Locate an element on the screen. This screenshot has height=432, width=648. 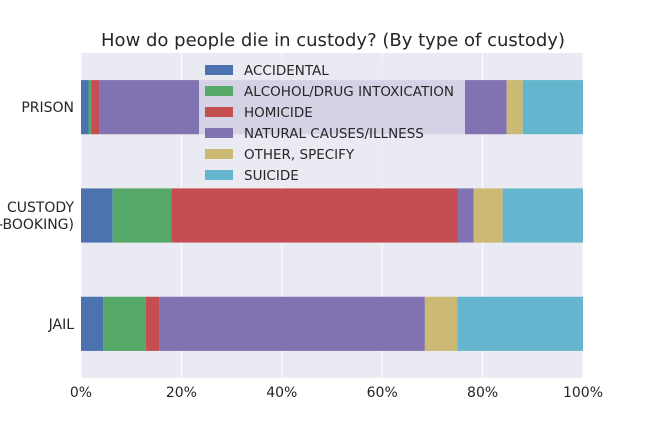
legend-label: ACCIDENTAL is located at coordinates (286, 71).